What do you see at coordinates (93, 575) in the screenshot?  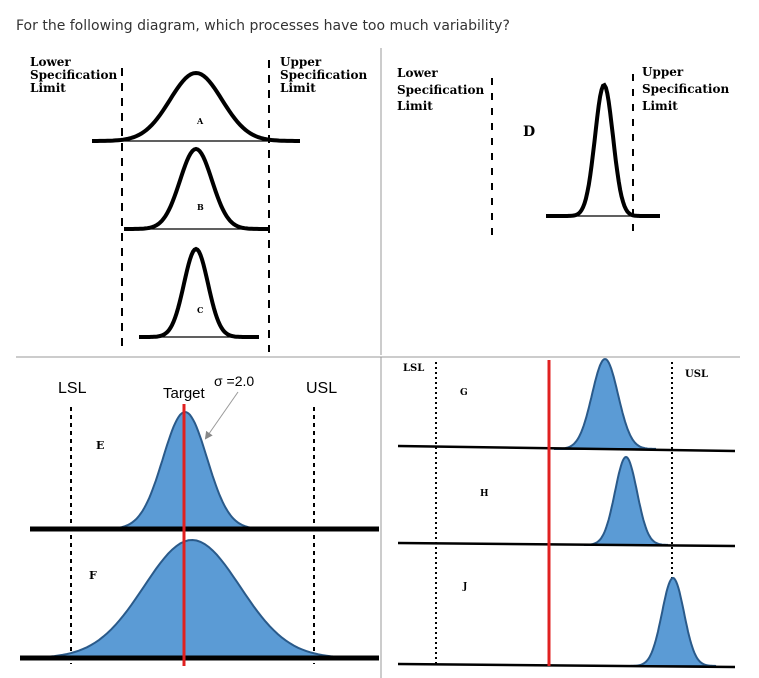 I see `curve-label-f: F` at bounding box center [93, 575].